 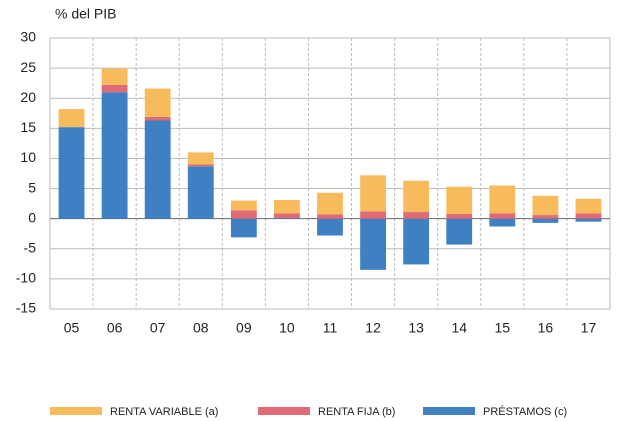 What do you see at coordinates (28, 97) in the screenshot?
I see `y-tick-label: 20` at bounding box center [28, 97].